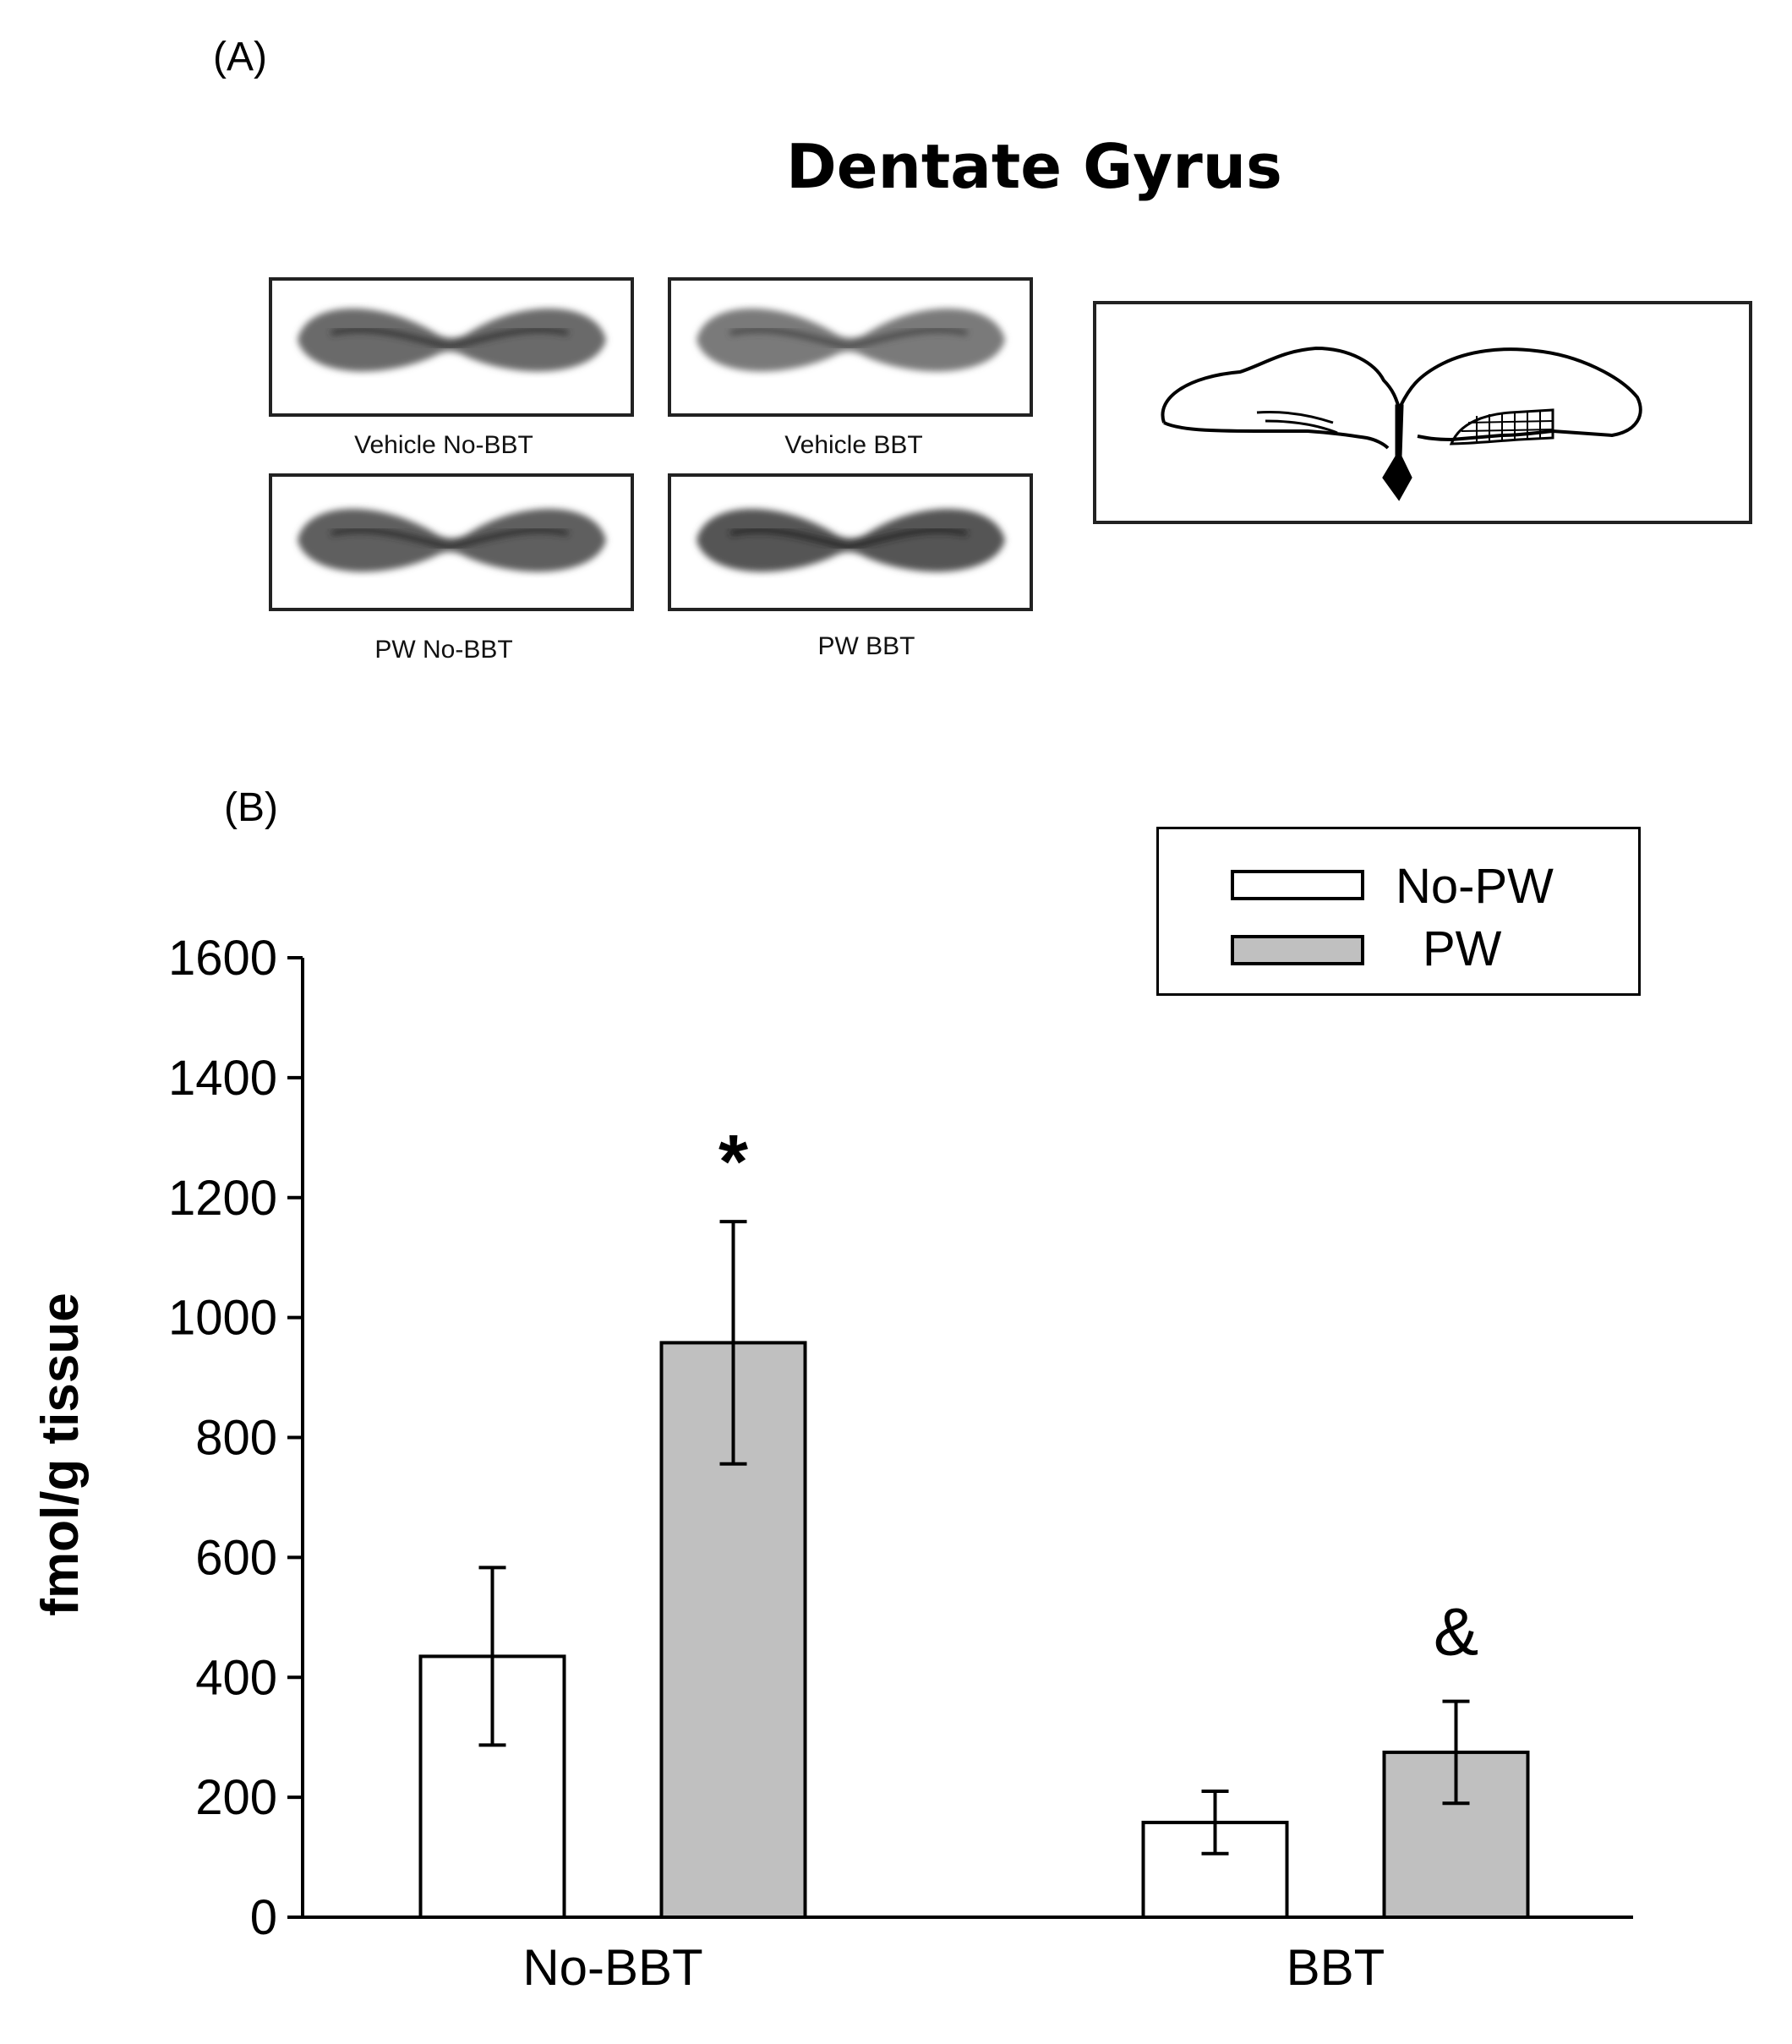 This screenshot has height=2044, width=1792. I want to click on chart-legend: No-PW PW, so click(1398, 911).